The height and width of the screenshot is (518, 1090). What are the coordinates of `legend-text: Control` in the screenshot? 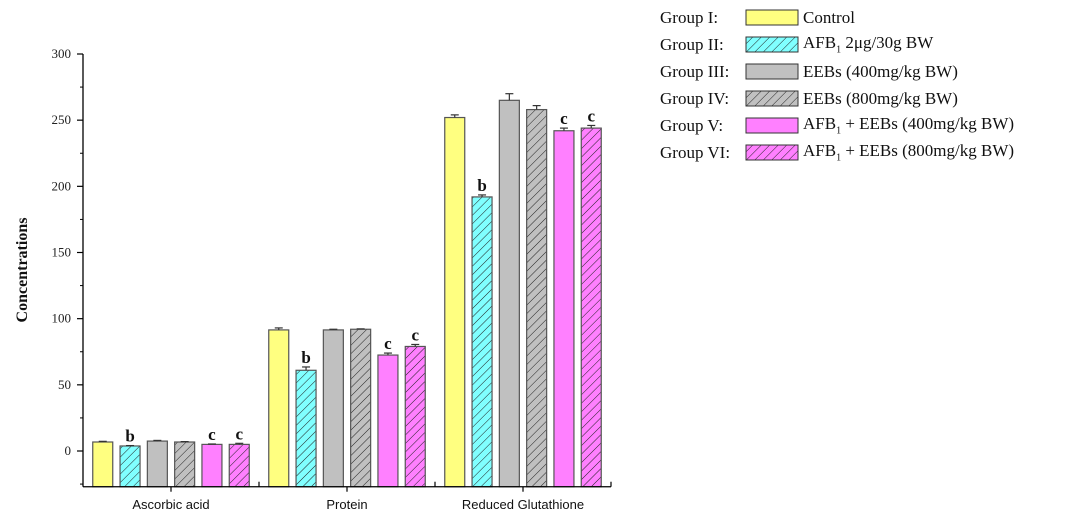 It's located at (829, 17).